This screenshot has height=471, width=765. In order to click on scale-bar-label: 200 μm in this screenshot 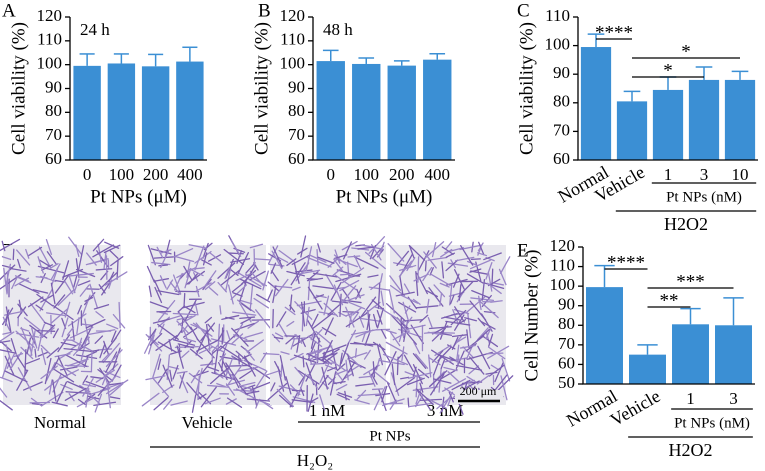, I will do `click(478, 391)`.